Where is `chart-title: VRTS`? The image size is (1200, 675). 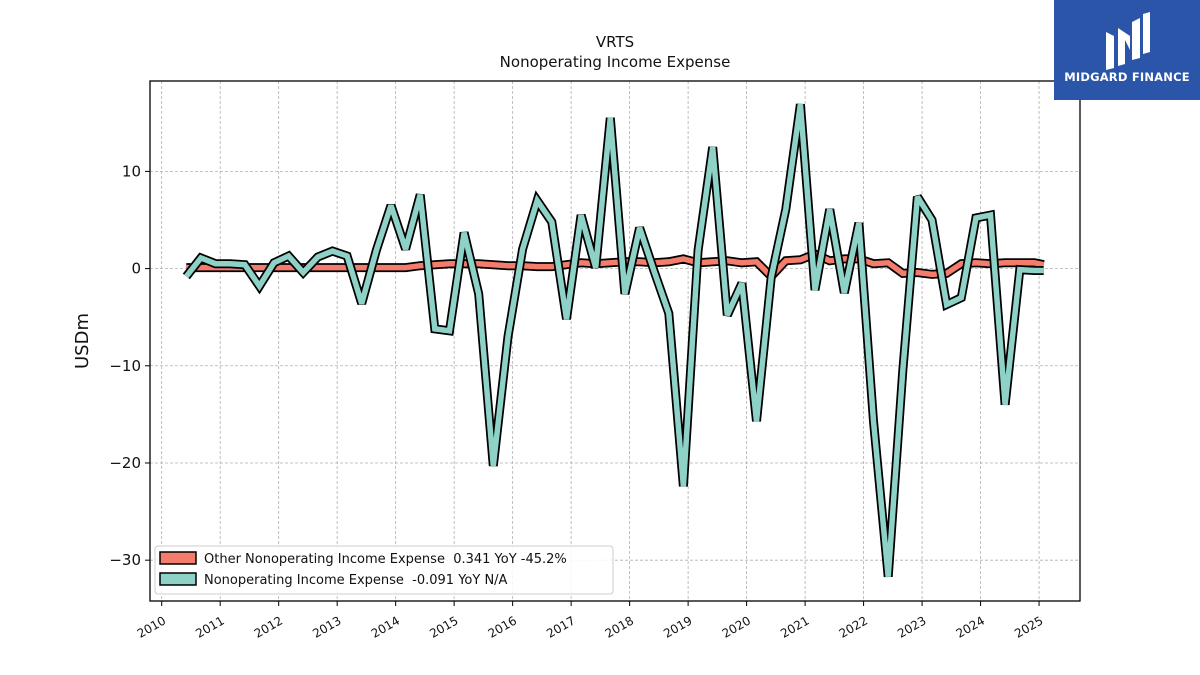 chart-title: VRTS is located at coordinates (615, 42).